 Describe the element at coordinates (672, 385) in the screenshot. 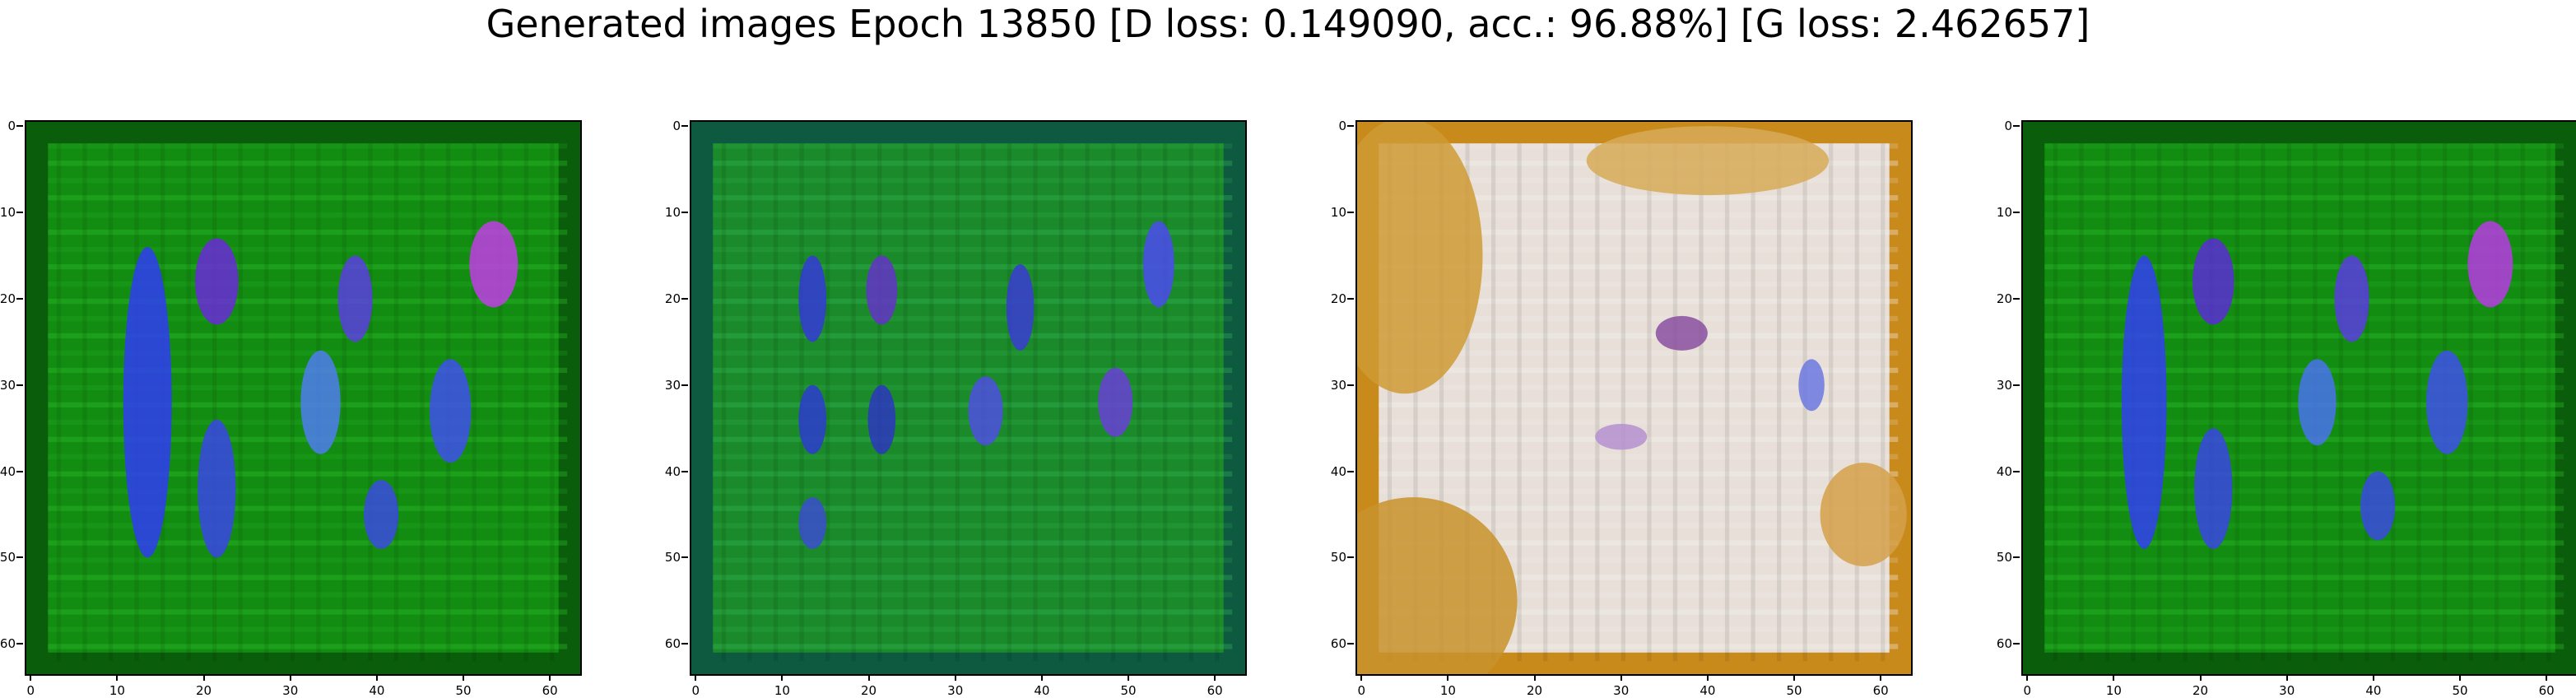

I see `y-tick-label: 30` at that location.